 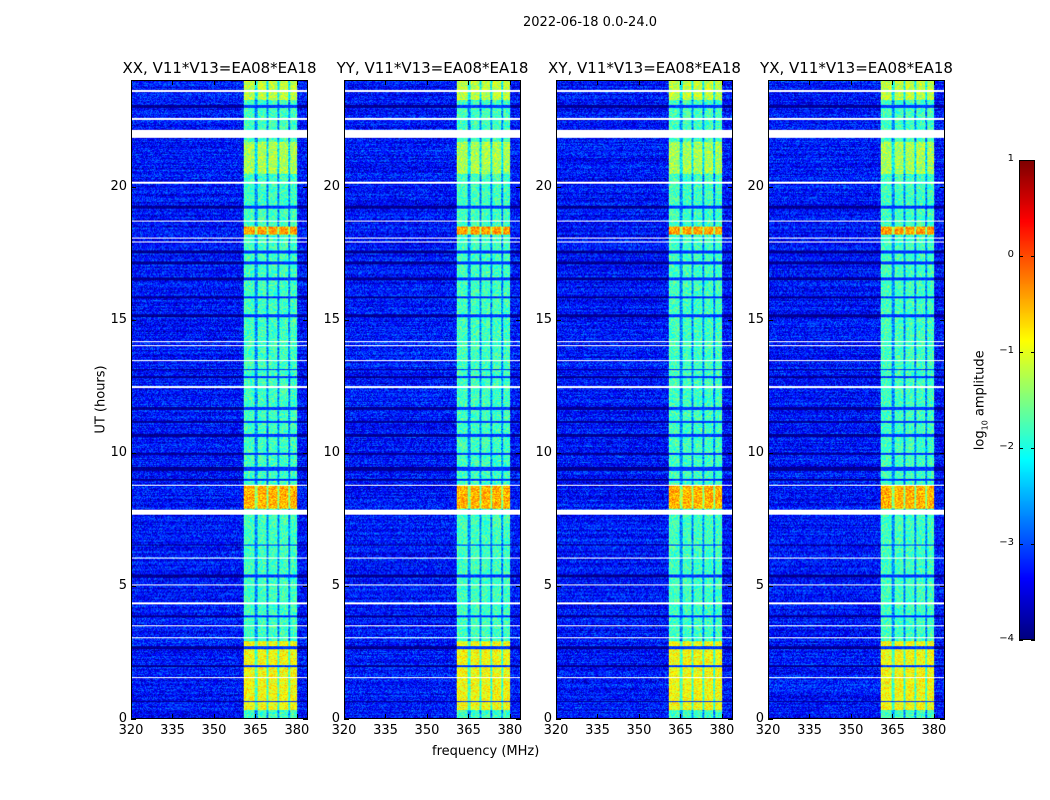 I want to click on colorbar-tick-label: 0, so click(x=1010, y=254).